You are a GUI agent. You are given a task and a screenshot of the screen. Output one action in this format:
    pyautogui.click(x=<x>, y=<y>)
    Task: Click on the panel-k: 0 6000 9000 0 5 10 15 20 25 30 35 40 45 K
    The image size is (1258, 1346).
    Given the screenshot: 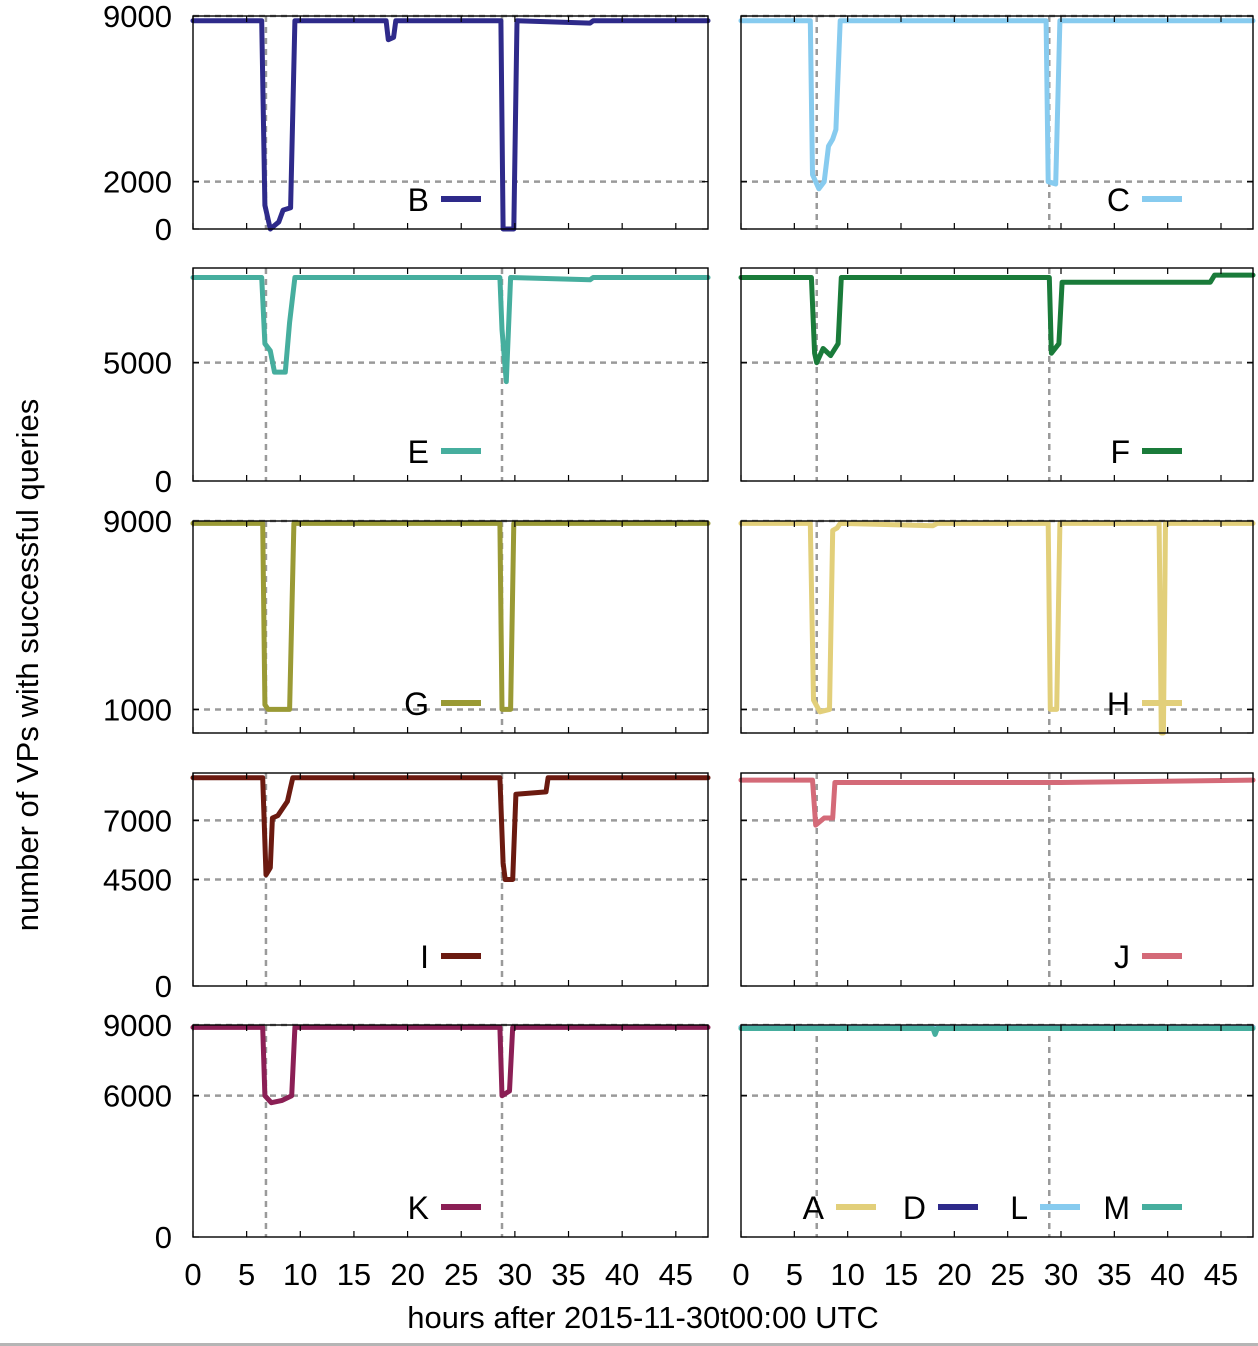 What is the action you would take?
    pyautogui.click(x=407, y=1150)
    